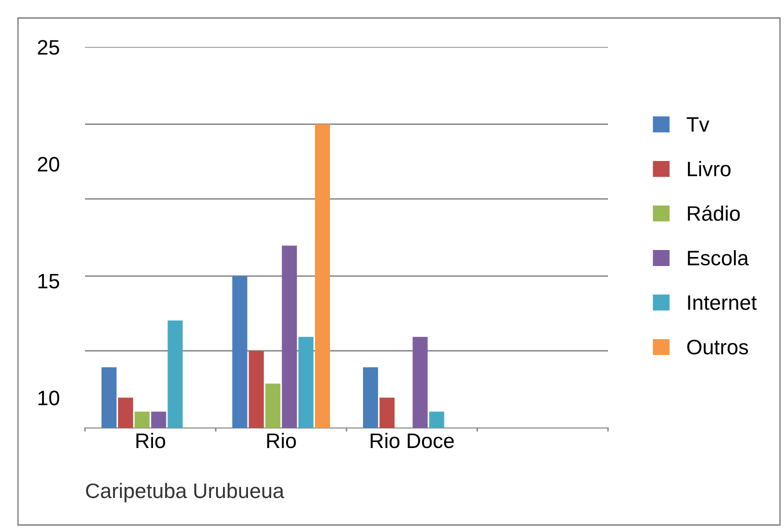  Describe the element at coordinates (185, 492) in the screenshot. I see `text: Caripetuba Urubueua` at that location.